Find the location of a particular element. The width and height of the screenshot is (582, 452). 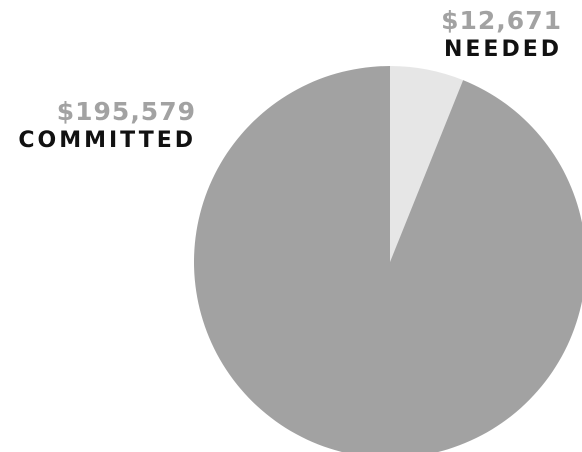

needed-label-group: $12,671 NEEDED is located at coordinates (501, 34).